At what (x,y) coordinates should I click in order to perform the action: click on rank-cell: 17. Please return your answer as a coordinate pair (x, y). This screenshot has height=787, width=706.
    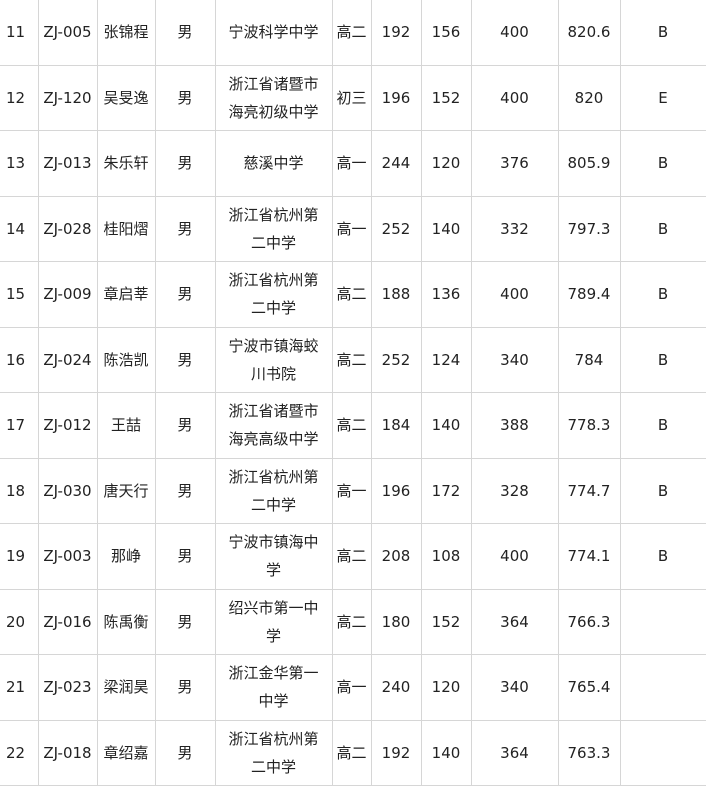
    Looking at the image, I should click on (19, 425).